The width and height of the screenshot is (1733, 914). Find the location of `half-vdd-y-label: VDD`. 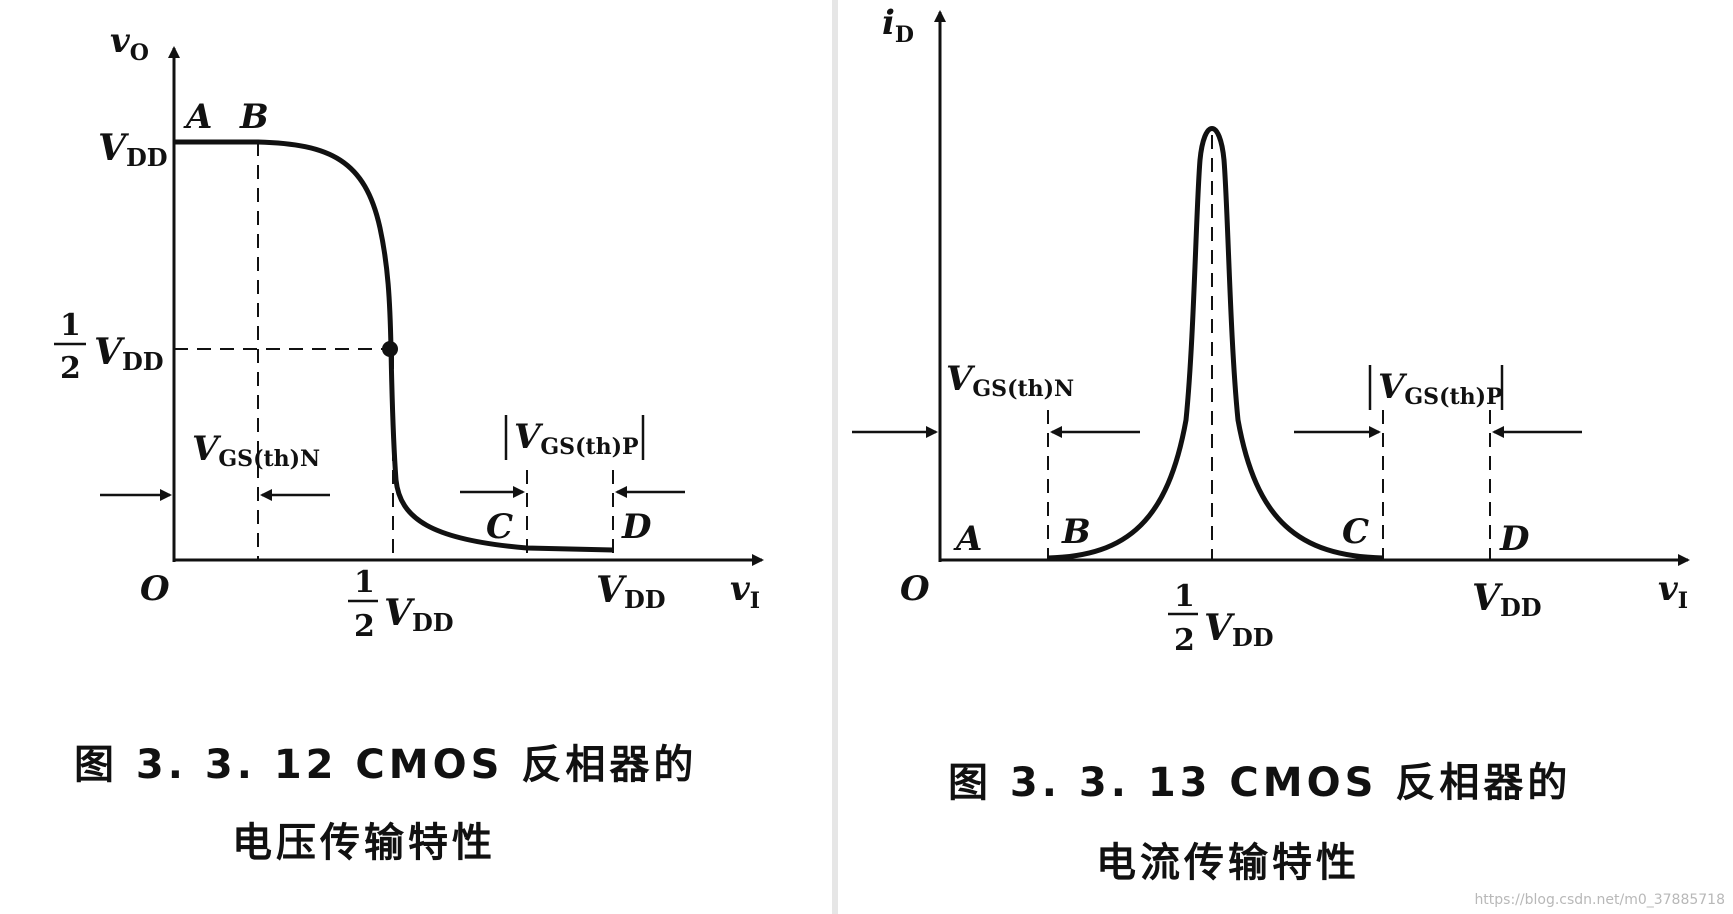

half-vdd-y-label: VDD is located at coordinates (129, 353).